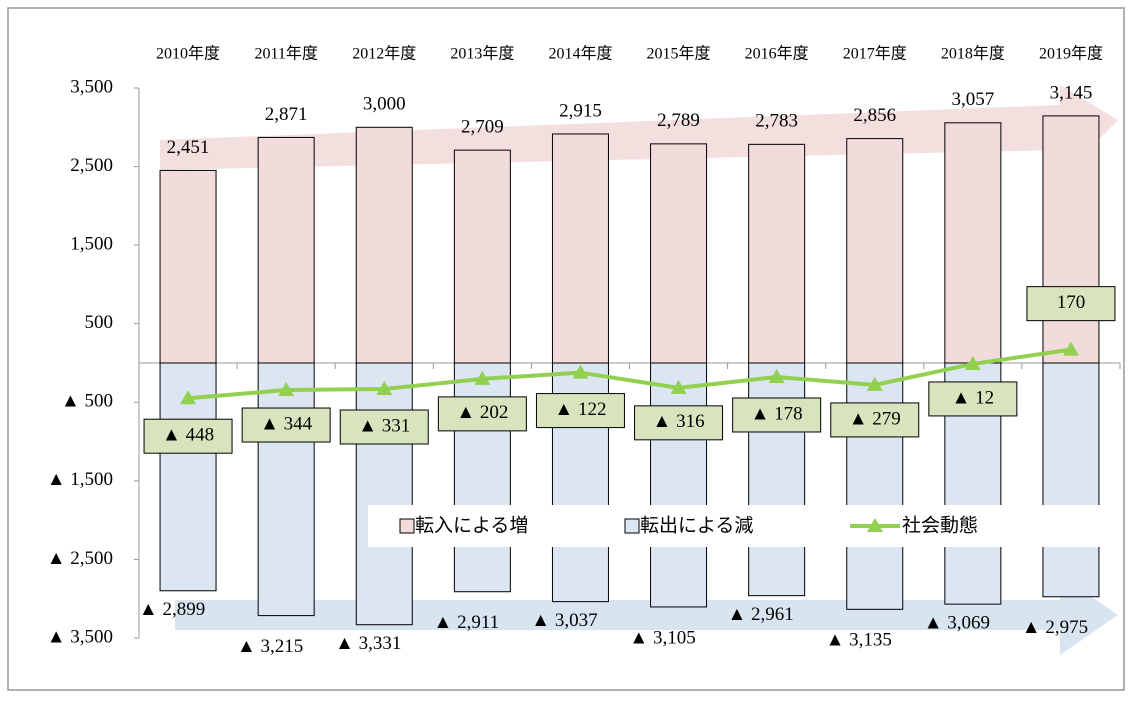 This screenshot has height=703, width=1132. Describe the element at coordinates (384, 104) in the screenshot. I see `data-label: 3,000` at that location.